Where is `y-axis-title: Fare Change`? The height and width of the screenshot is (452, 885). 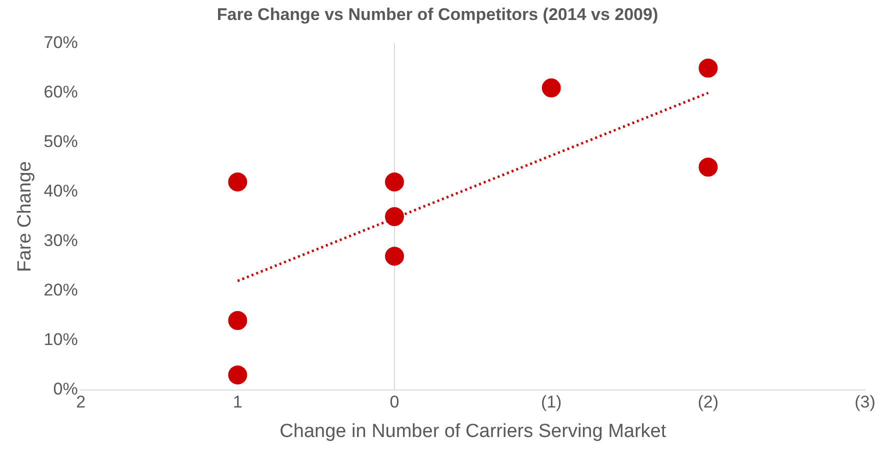 y-axis-title: Fare Change is located at coordinates (25, 216).